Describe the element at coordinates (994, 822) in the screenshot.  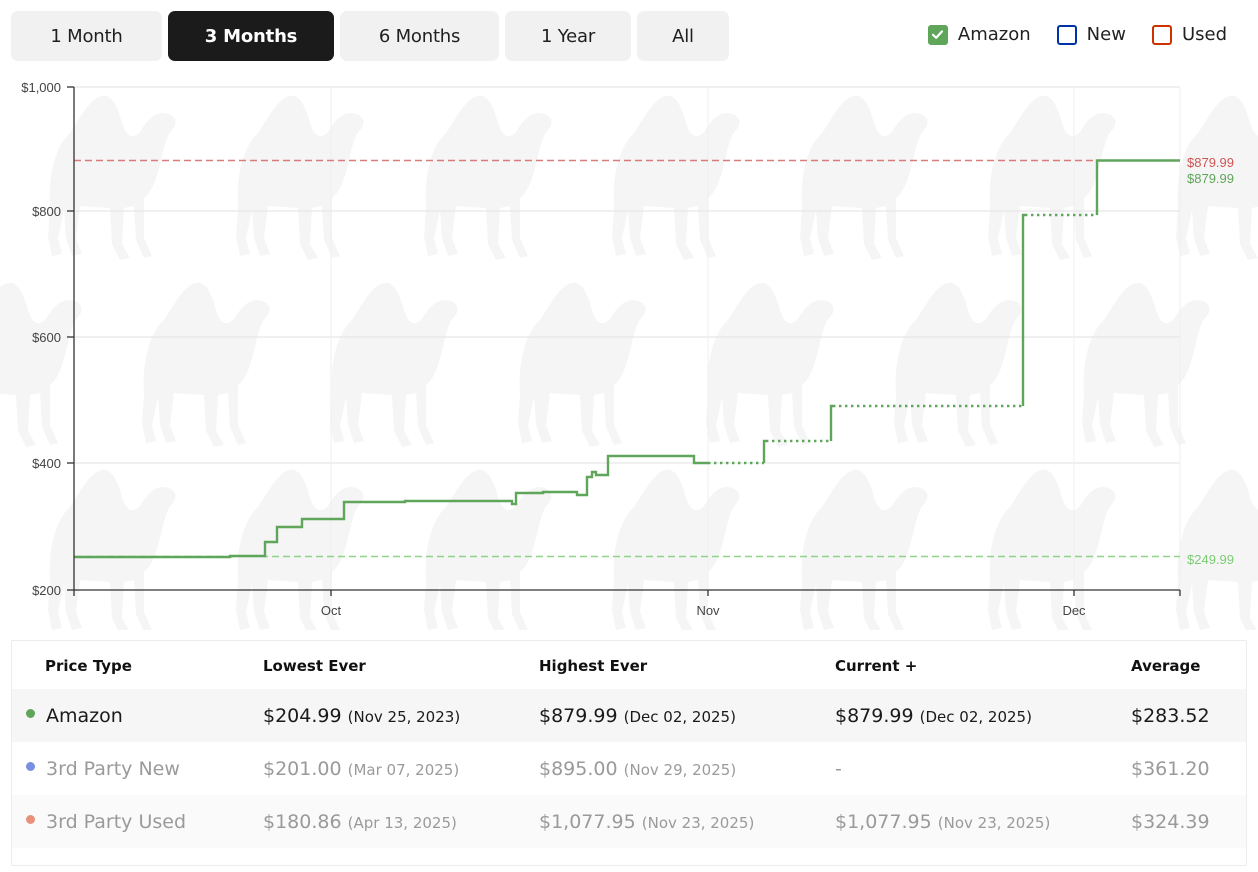
I see `current-date: (Nov 23, 2025)` at that location.